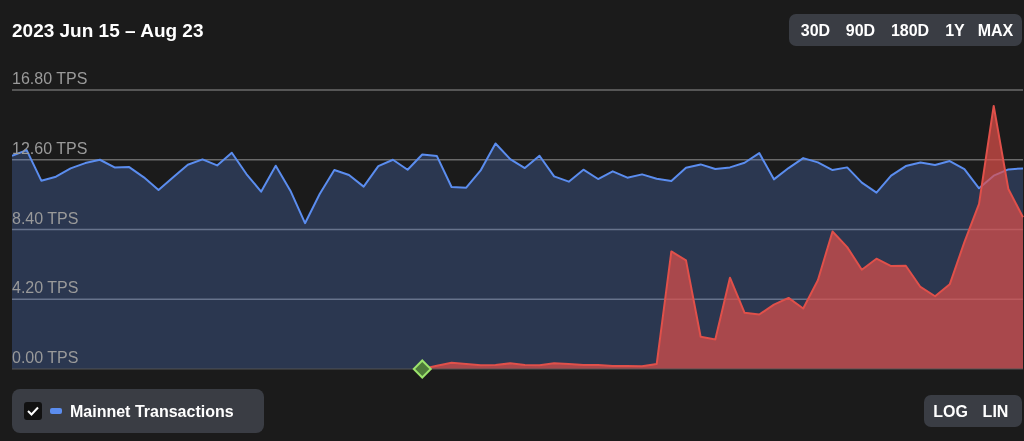 This screenshot has width=1024, height=441. What do you see at coordinates (905, 30) in the screenshot?
I see `range-buttons: 30D 90D 180D 1Y MAX` at bounding box center [905, 30].